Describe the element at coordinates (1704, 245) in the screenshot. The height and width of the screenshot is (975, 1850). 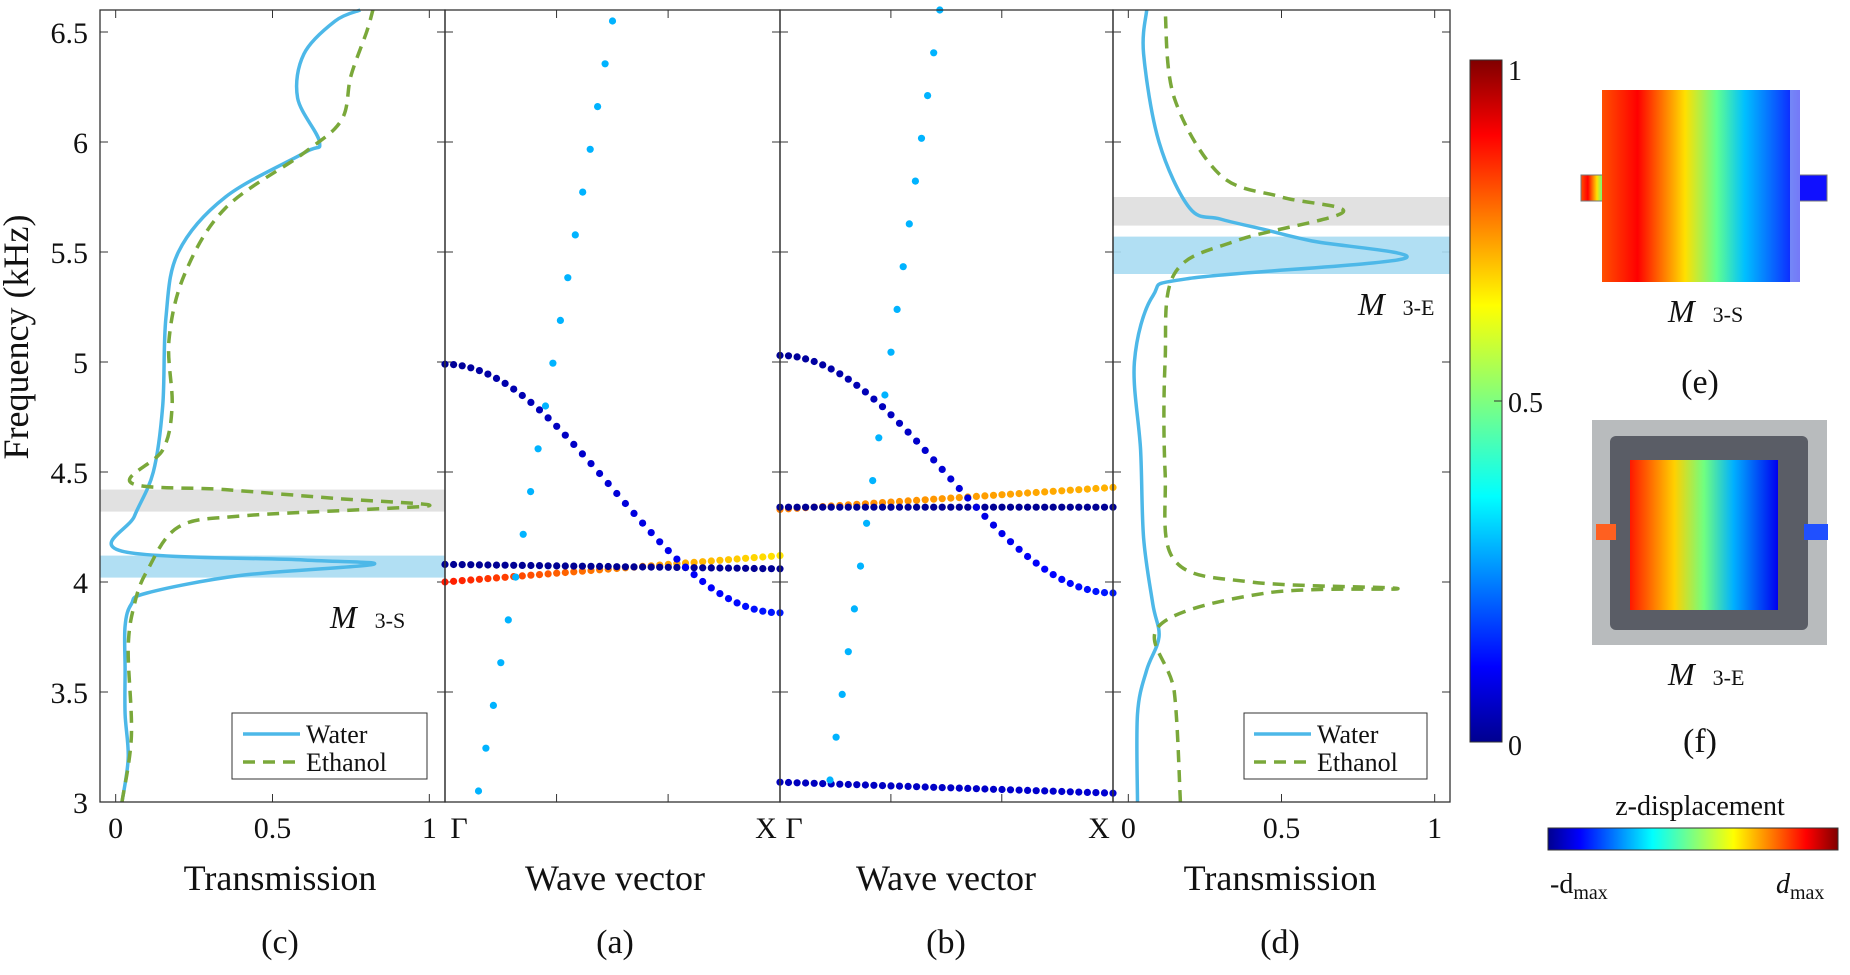
I see `panel-e-mode-shape: M 3-S (e)` at that location.